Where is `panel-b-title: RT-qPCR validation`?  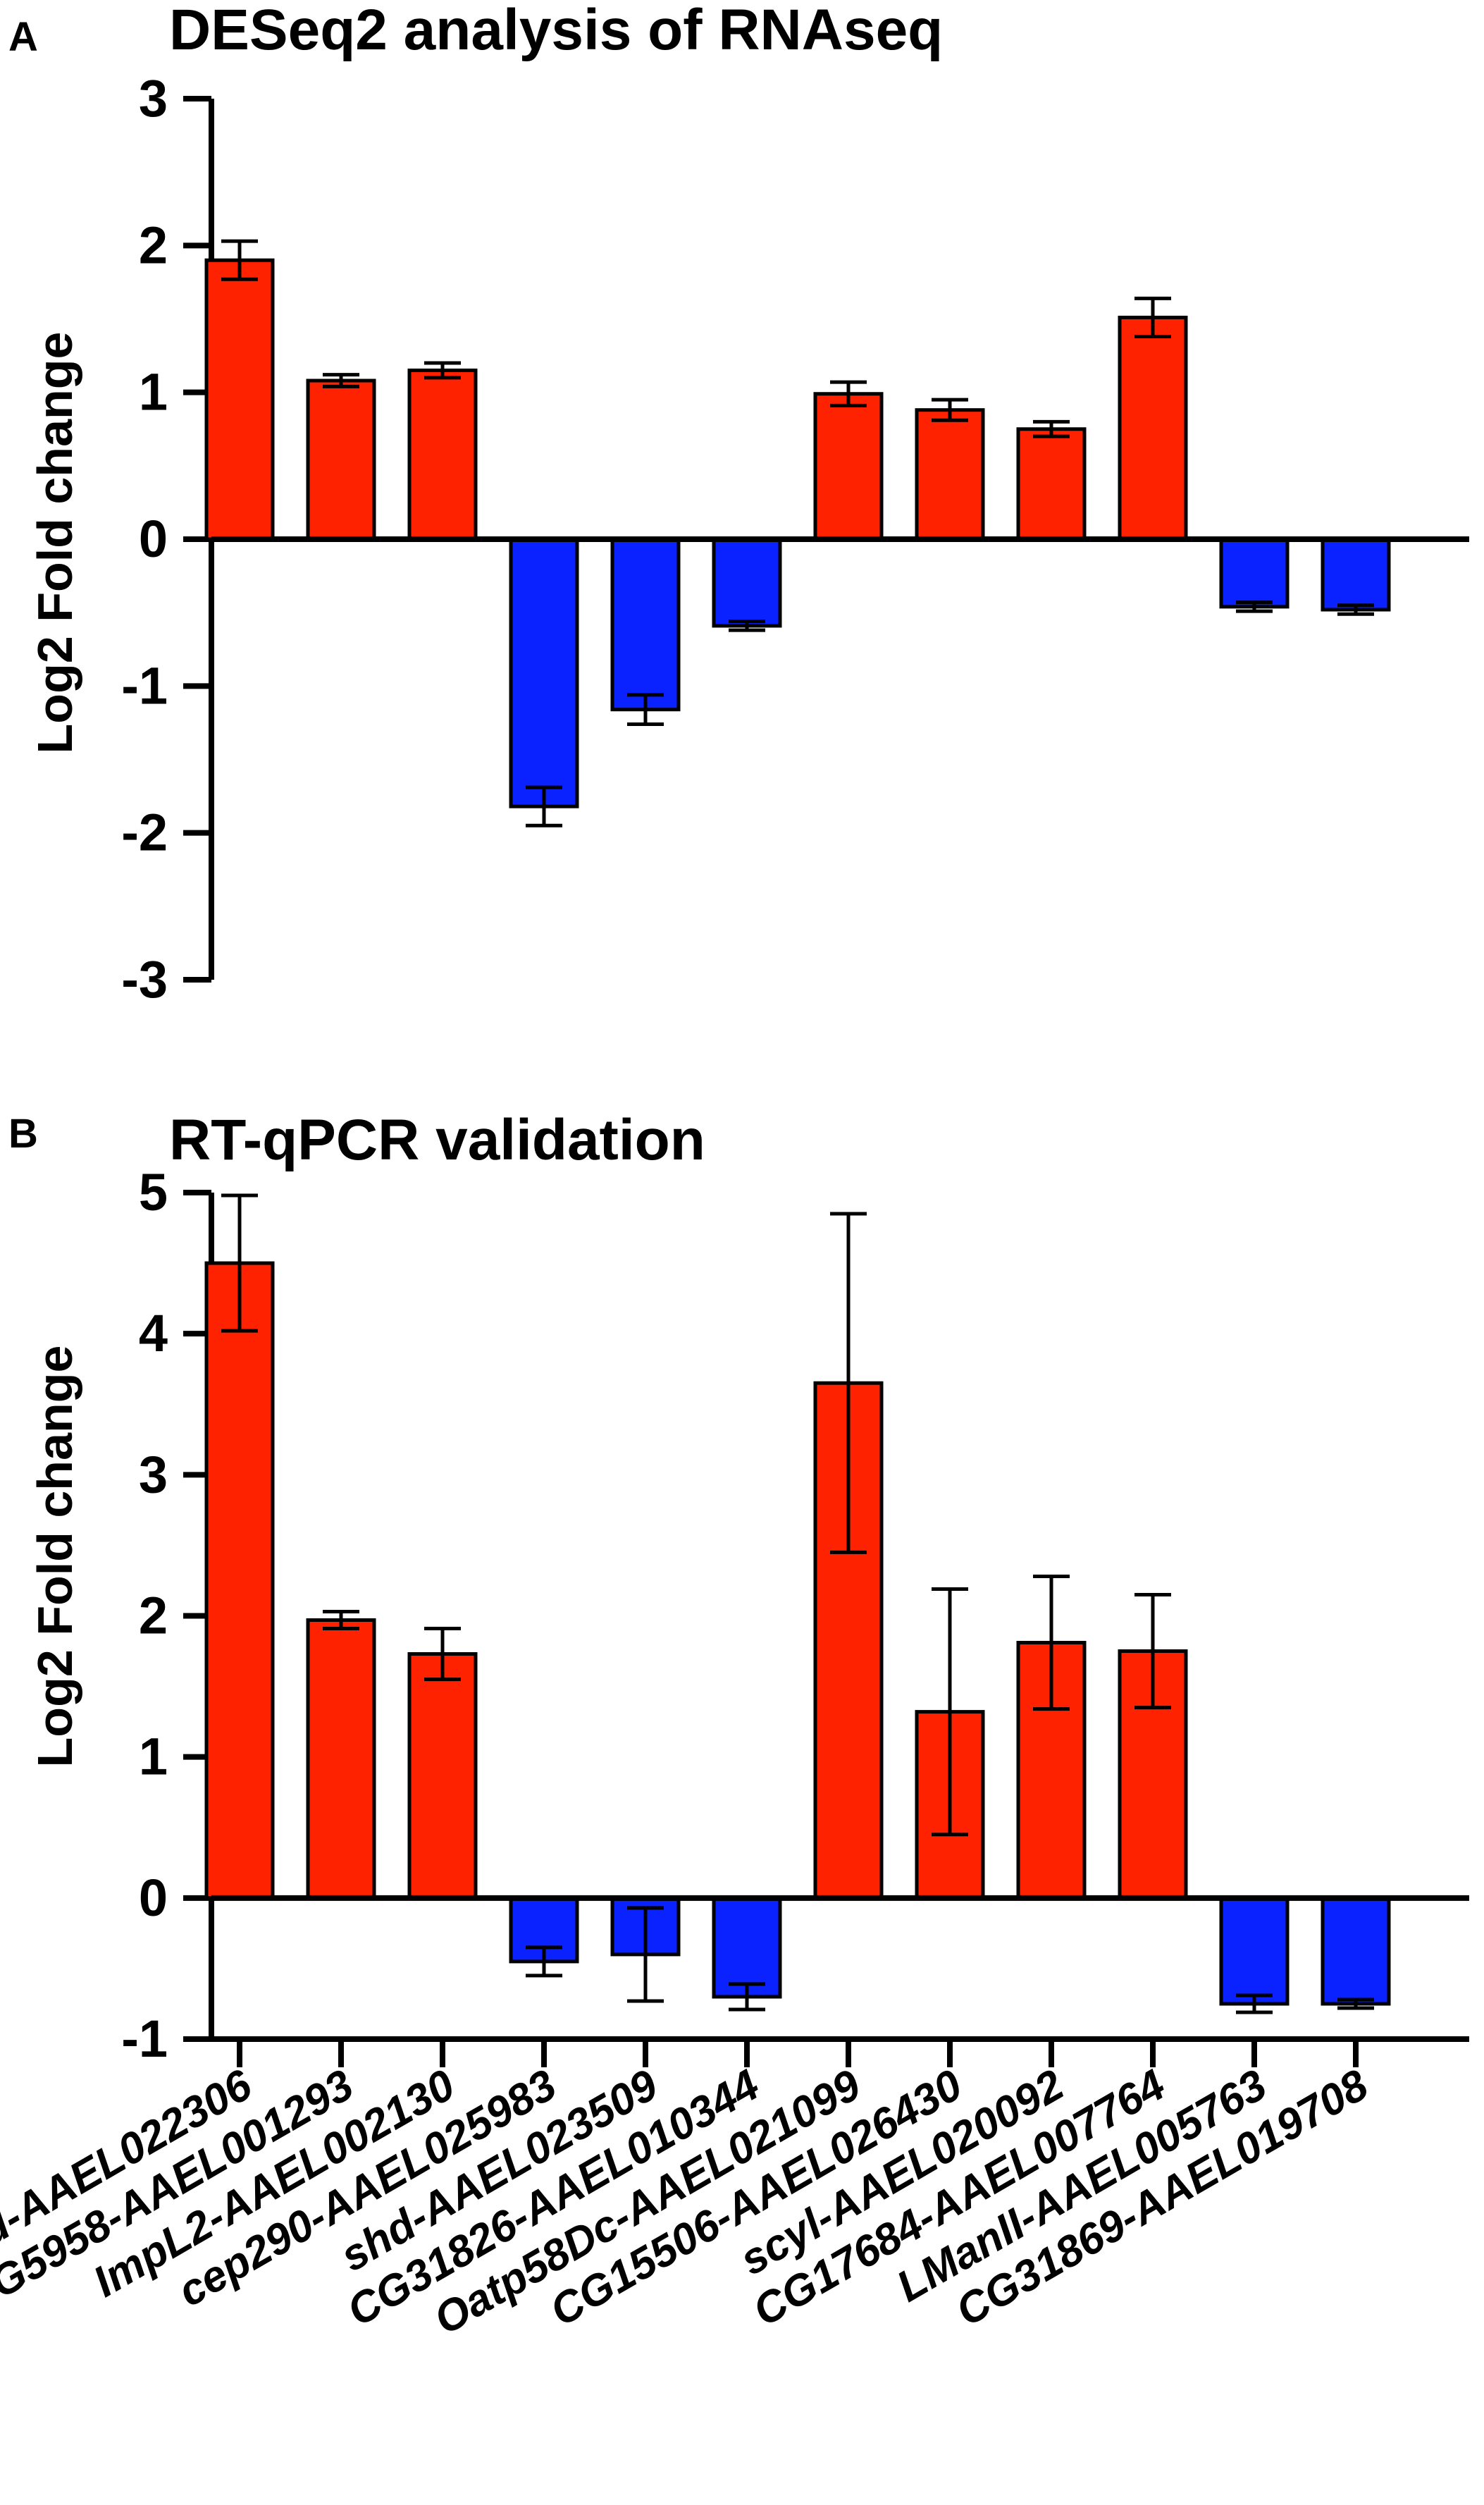
panel-b-title: RT-qPCR validation is located at coordinates (437, 1140).